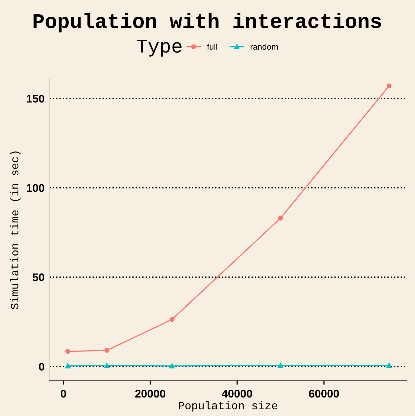  What do you see at coordinates (208, 23) in the screenshot?
I see `chart-title: Population with interactions` at bounding box center [208, 23].